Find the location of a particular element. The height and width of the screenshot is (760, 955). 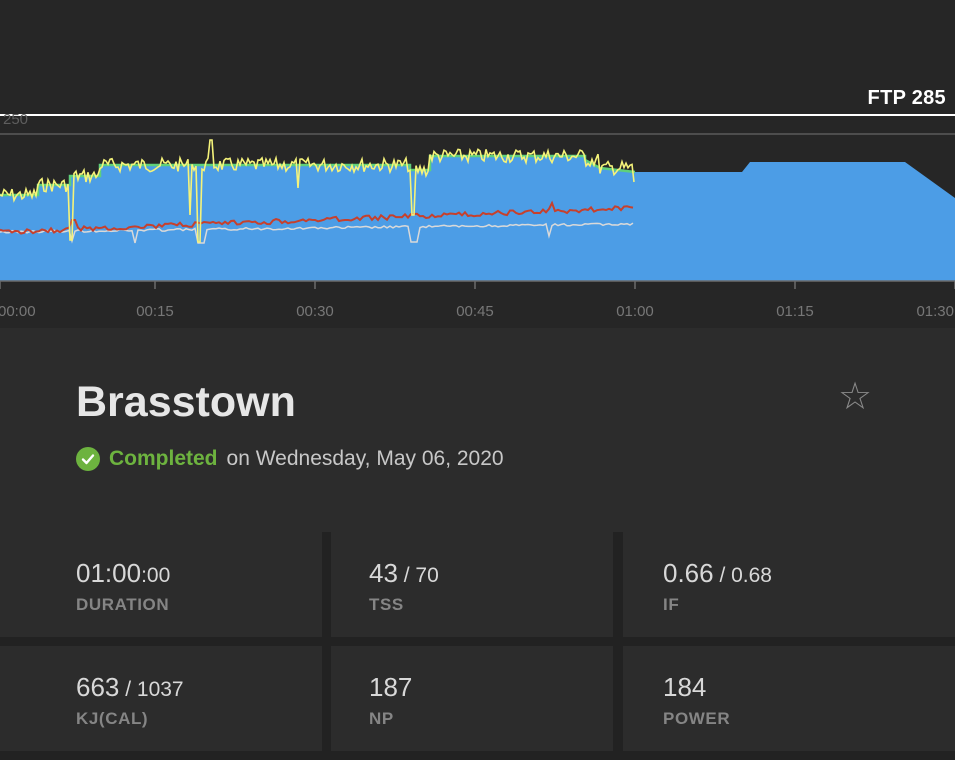

stat-duration: 01:00:00 DURATION is located at coordinates (161, 584).